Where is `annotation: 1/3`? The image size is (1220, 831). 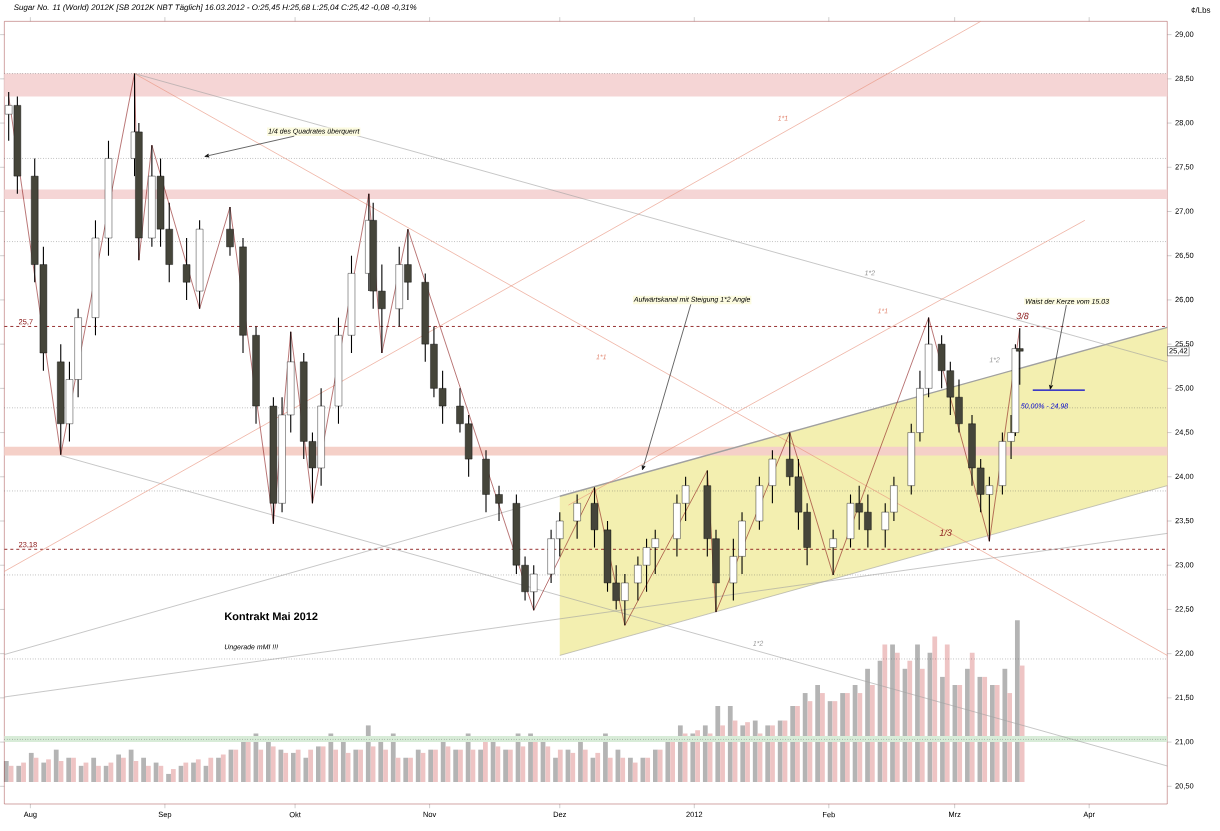
annotation: 1/3 is located at coordinates (945, 533).